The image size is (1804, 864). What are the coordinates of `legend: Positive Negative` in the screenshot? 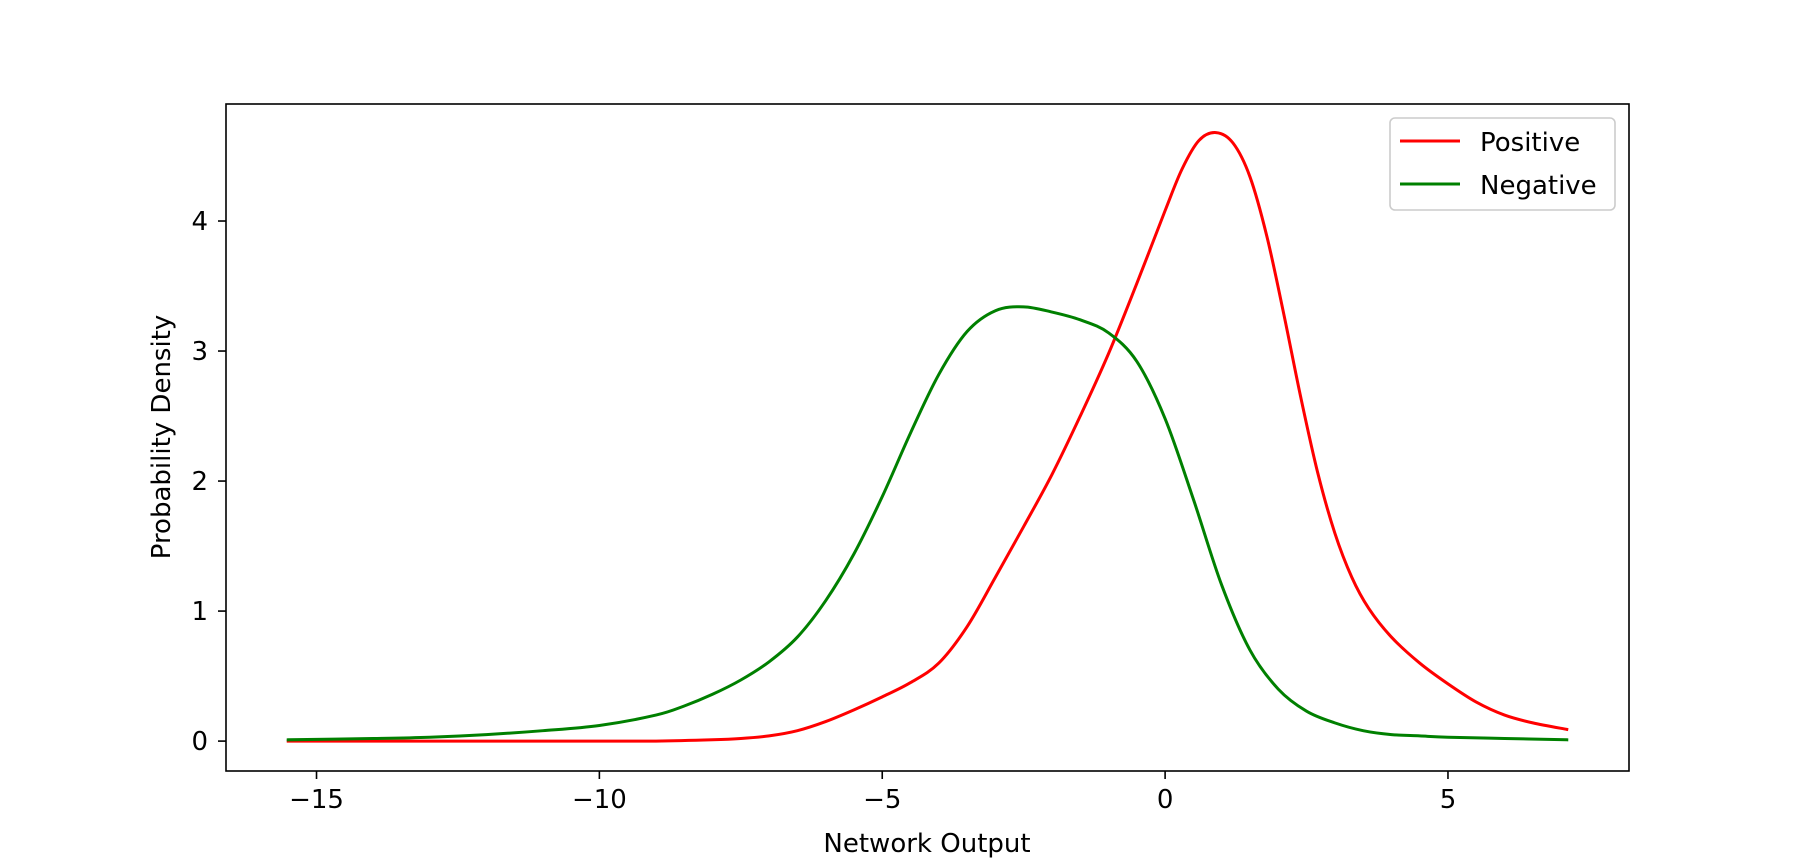 It's located at (1502, 164).